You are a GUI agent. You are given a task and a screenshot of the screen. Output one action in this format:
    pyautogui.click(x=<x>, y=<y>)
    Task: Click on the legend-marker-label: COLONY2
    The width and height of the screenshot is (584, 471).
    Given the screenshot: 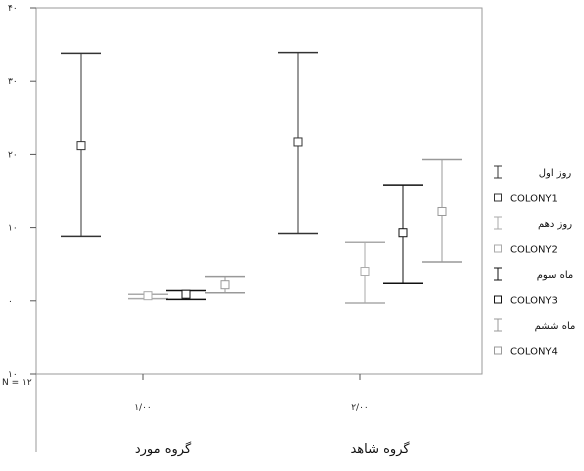 What is the action you would take?
    pyautogui.click(x=534, y=250)
    